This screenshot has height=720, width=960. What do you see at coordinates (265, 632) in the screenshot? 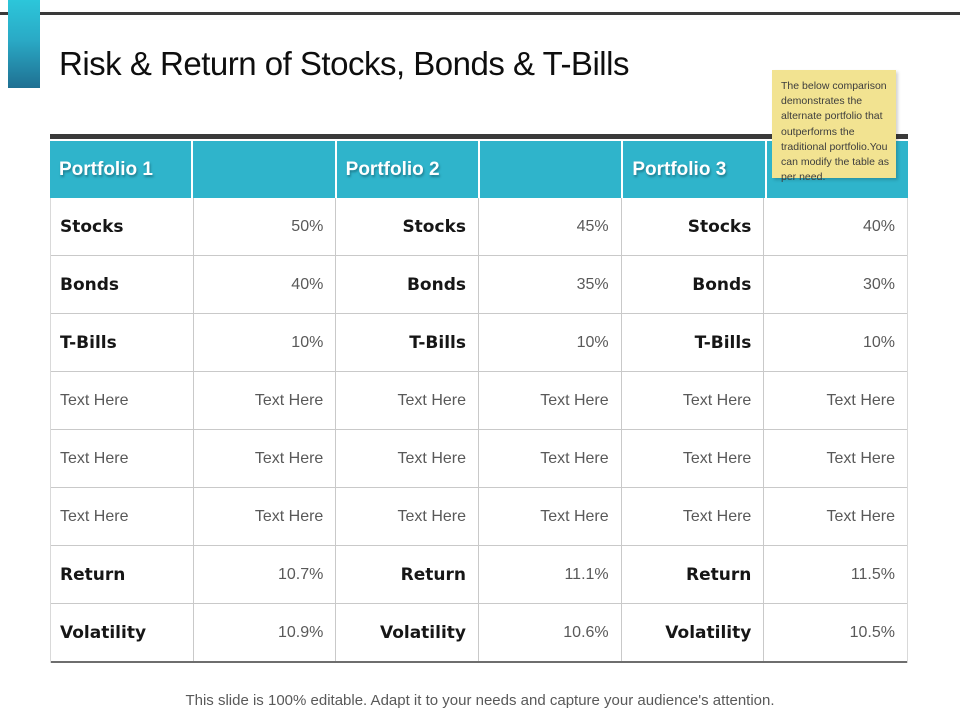
I see `table-cell-value: 10.9%` at bounding box center [265, 632].